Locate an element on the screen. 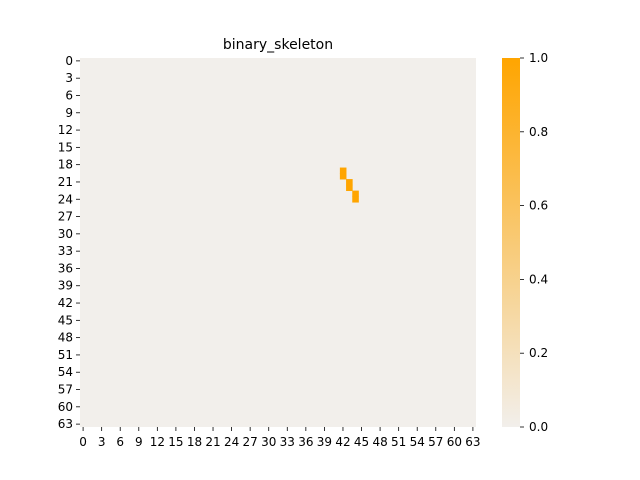 This screenshot has height=480, width=640. y-tick-label: 12 is located at coordinates (65, 130).